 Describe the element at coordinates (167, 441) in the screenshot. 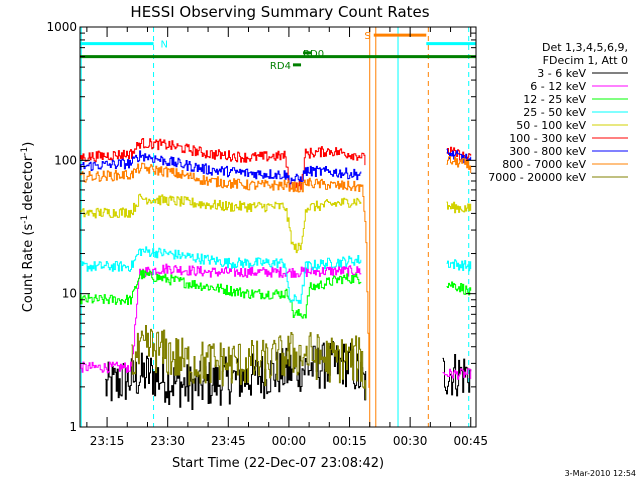

I see `x-tick-label: 23:30` at that location.